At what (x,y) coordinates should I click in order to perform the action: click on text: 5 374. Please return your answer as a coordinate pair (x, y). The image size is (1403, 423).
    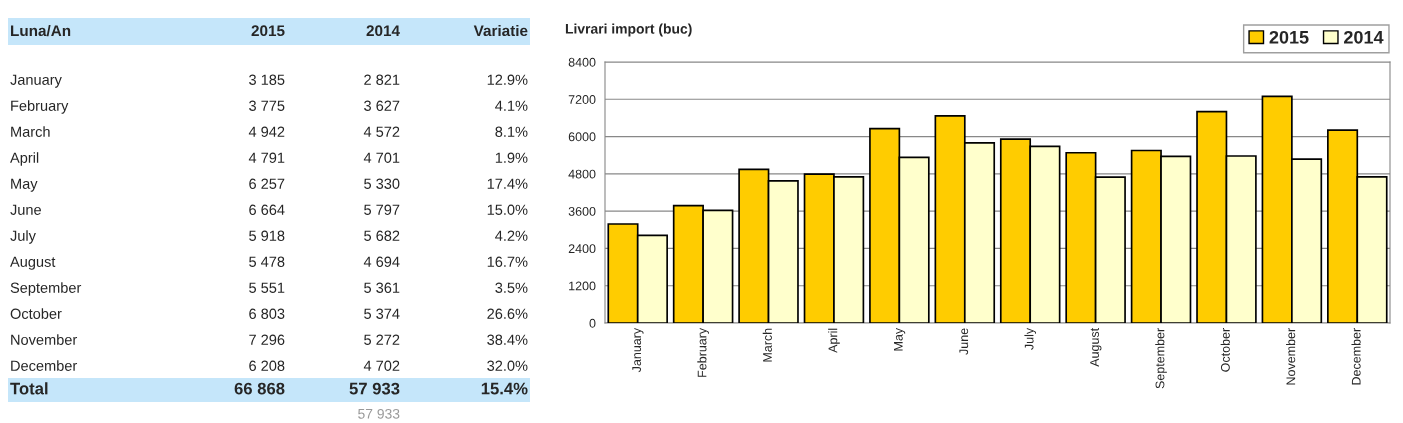
    Looking at the image, I should click on (382, 313).